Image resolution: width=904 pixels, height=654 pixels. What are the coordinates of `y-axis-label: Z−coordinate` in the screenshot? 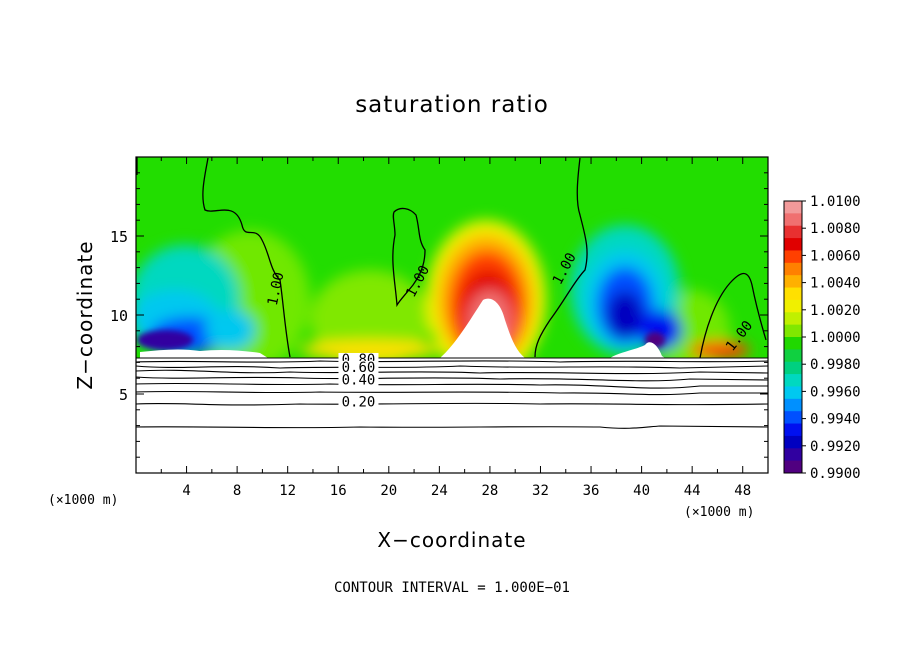 It's located at (85, 314).